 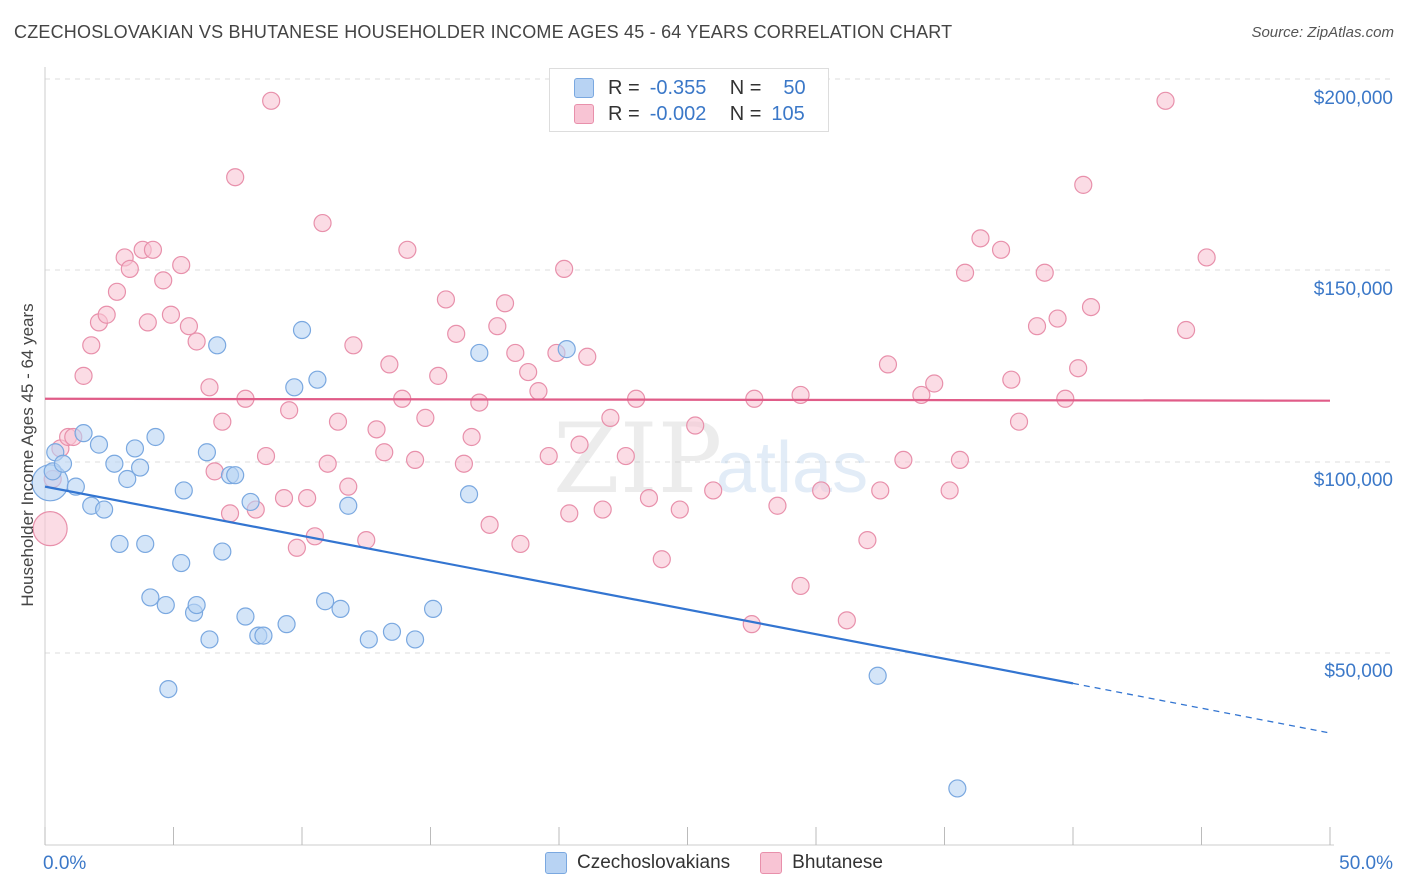 What do you see at coordinates (689, 114) in the screenshot?
I see `legend-row-bhutanese: R = -0.002 N = 105` at bounding box center [689, 114].